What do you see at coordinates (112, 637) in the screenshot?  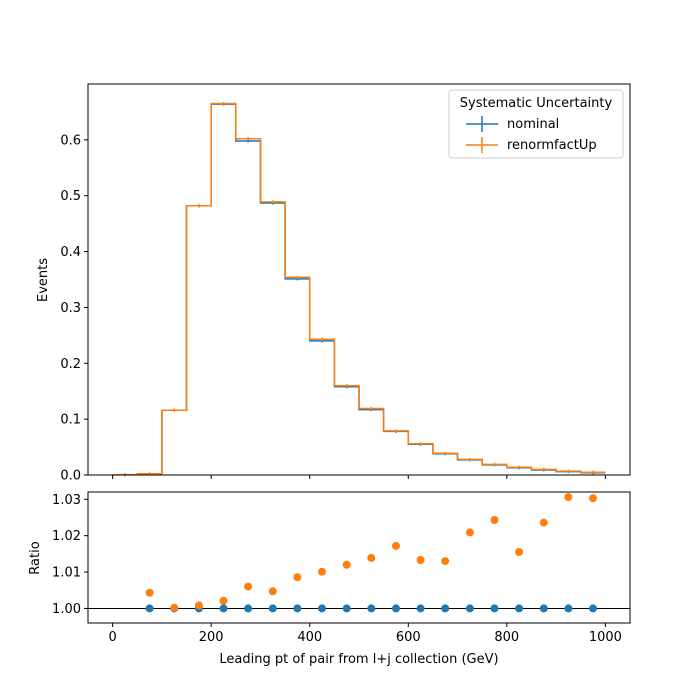 I see `ratio-x-tick-label: 0` at bounding box center [112, 637].